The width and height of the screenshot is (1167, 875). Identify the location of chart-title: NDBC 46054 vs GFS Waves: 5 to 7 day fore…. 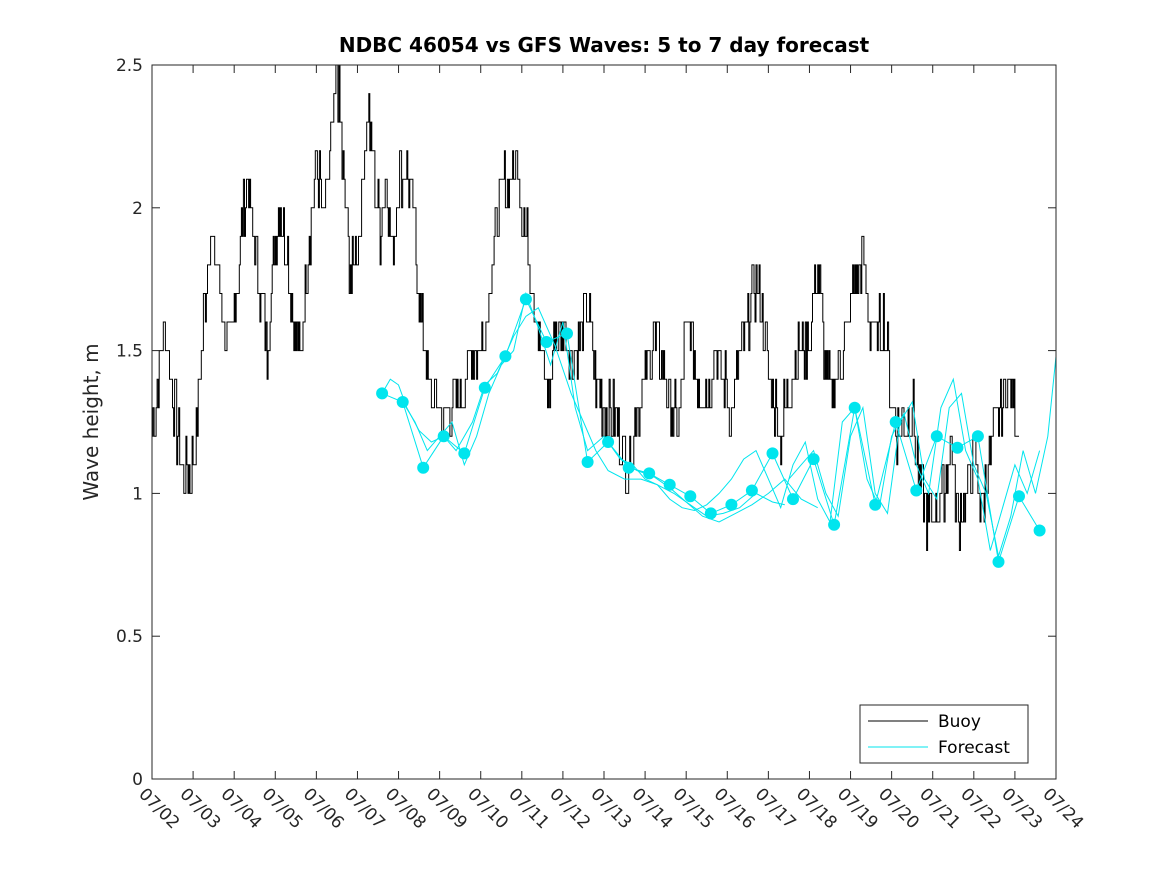
(604, 45).